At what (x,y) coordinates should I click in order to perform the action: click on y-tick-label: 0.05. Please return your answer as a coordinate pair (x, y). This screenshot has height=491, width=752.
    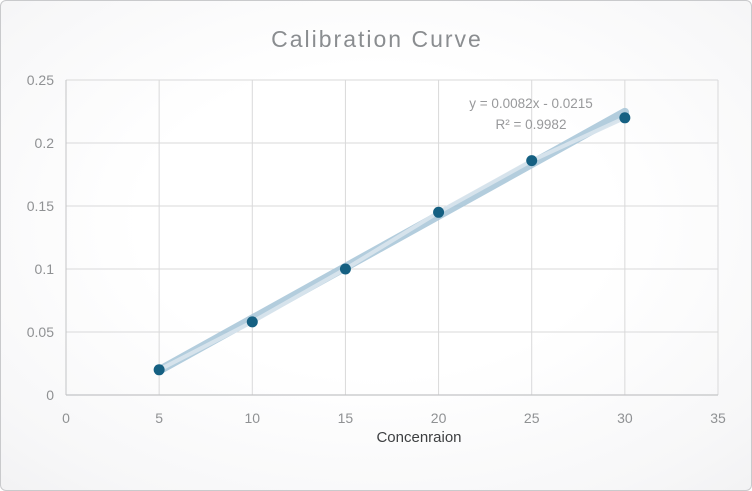
    Looking at the image, I should click on (40, 332).